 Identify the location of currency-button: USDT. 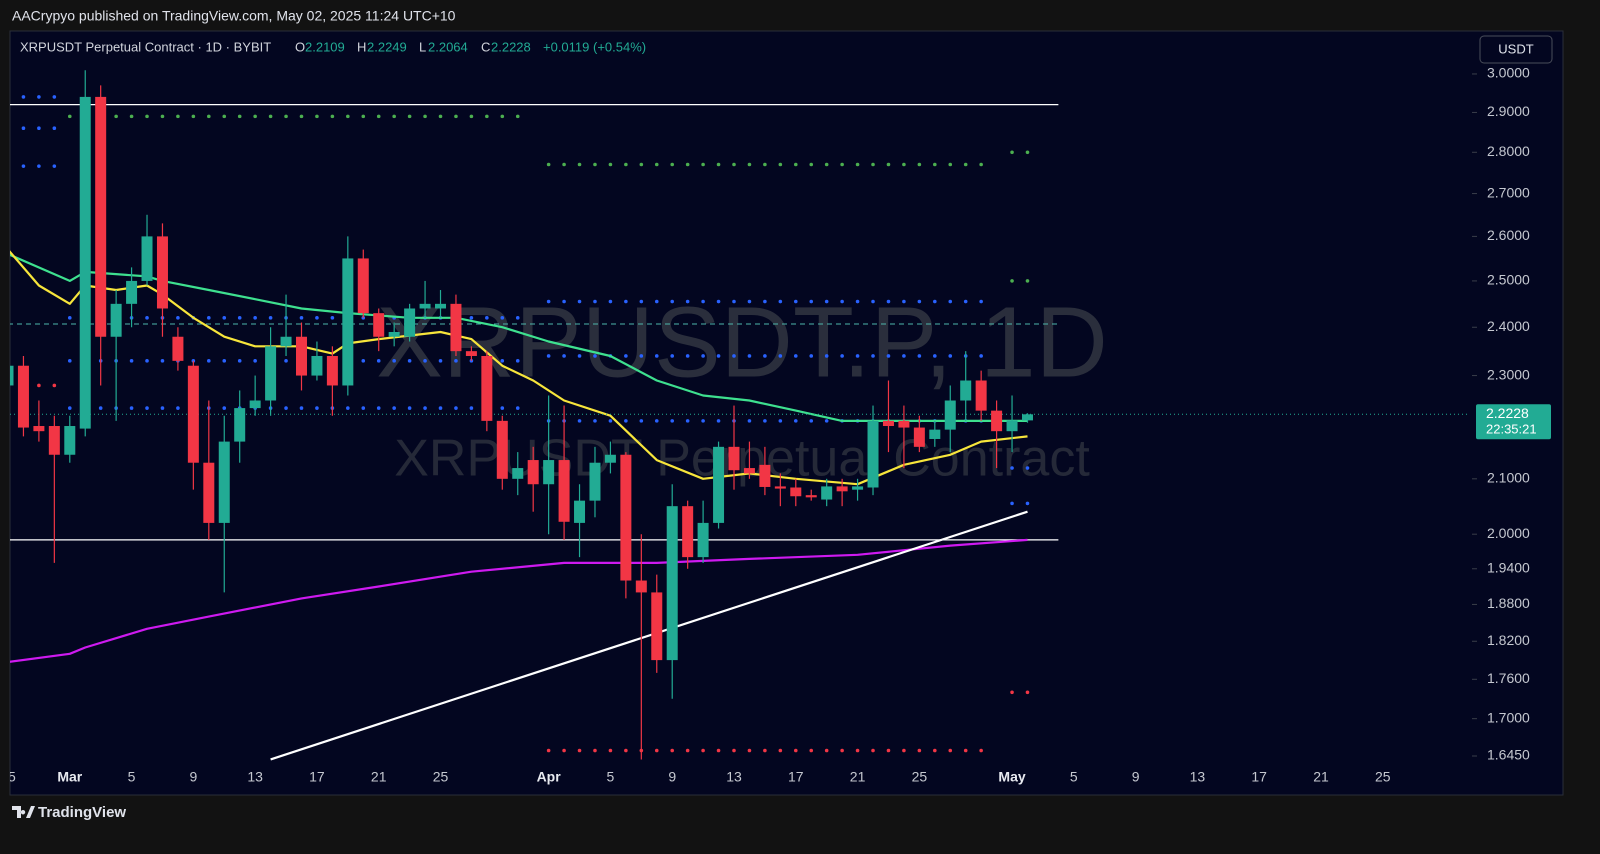
(1516, 49).